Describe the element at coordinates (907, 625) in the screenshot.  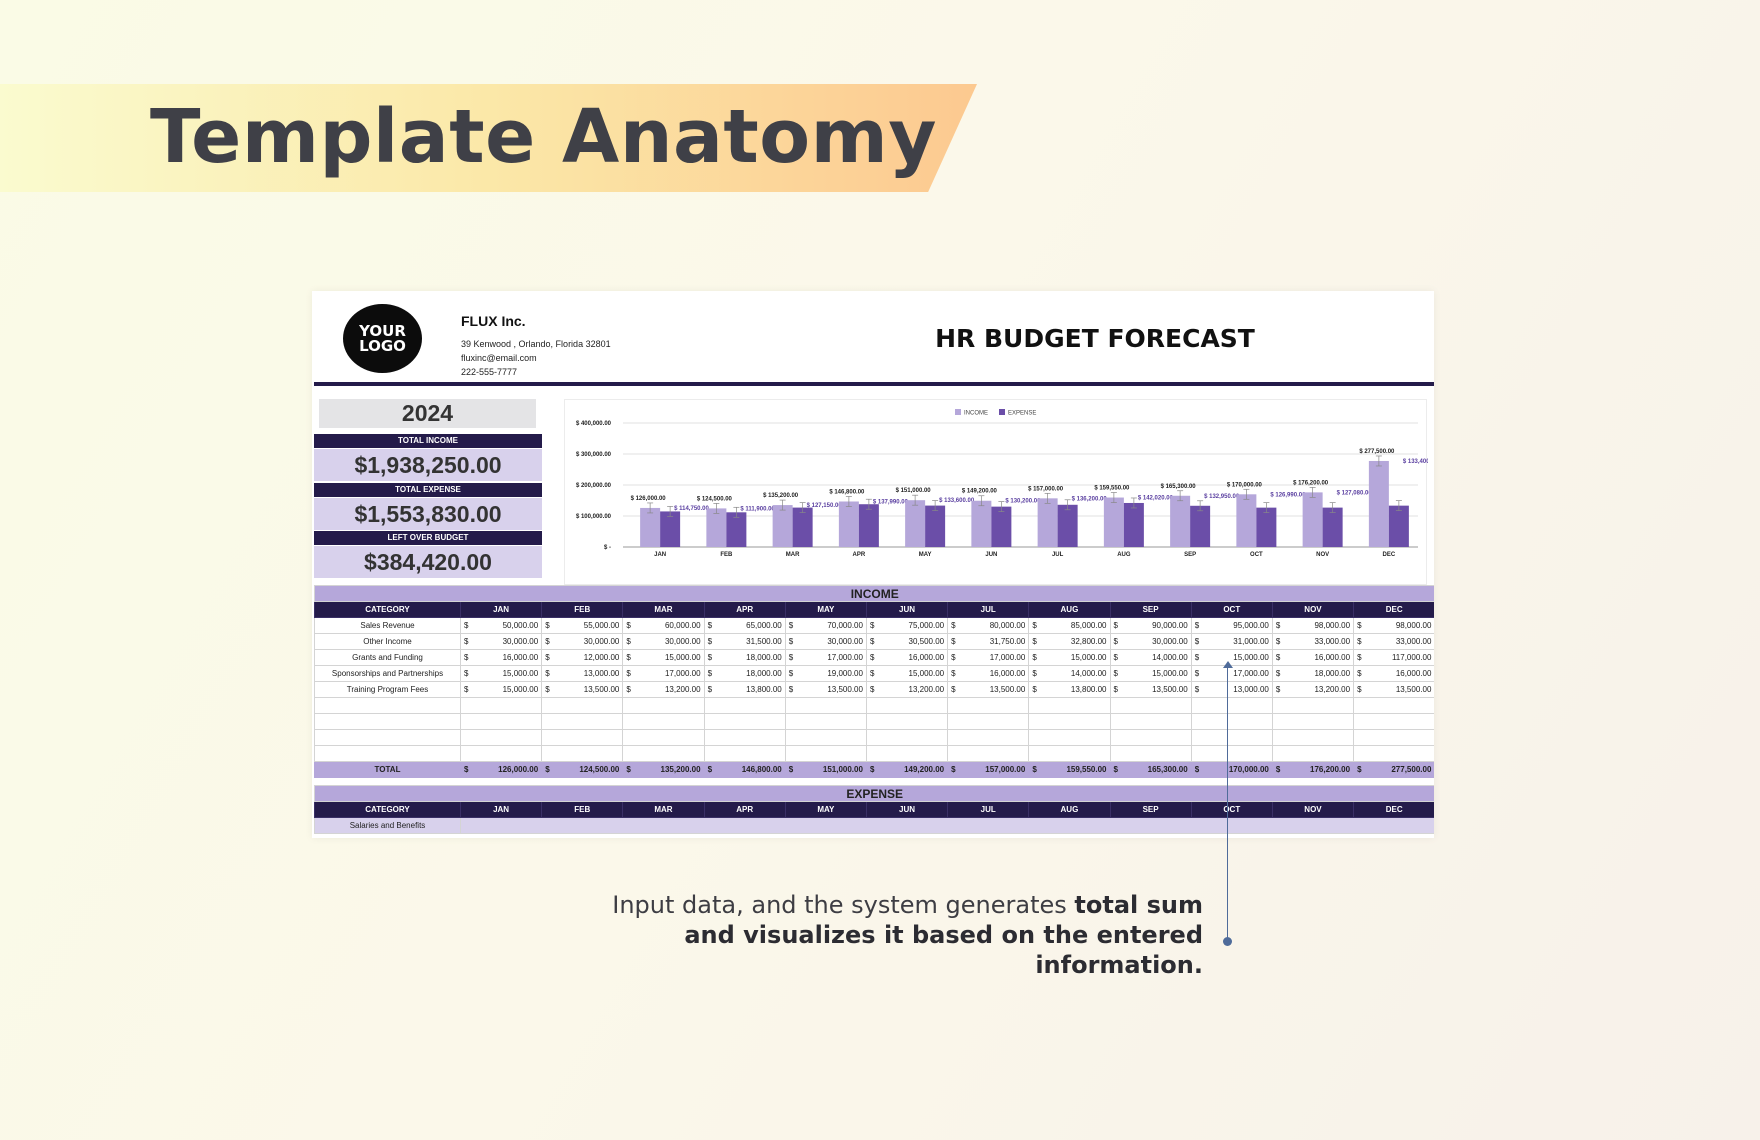
I see `income-value-cell: $75,000.00` at that location.